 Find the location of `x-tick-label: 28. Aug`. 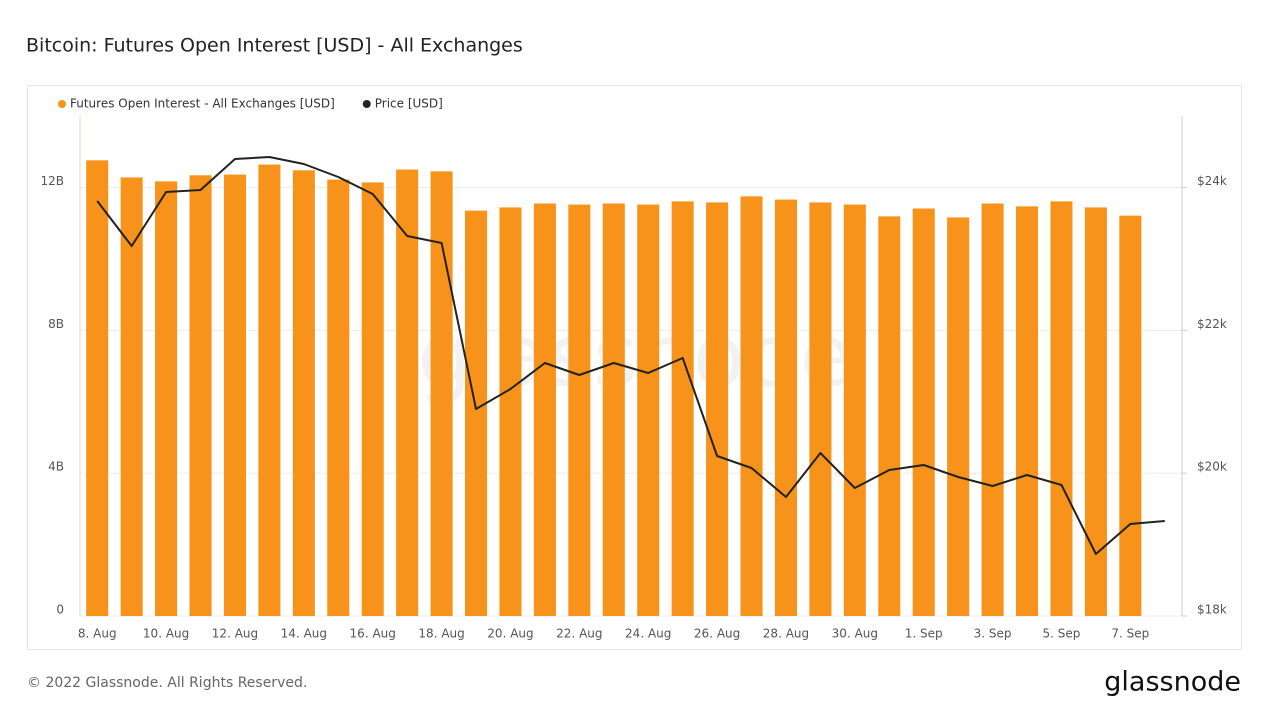

x-tick-label: 28. Aug is located at coordinates (786, 634).